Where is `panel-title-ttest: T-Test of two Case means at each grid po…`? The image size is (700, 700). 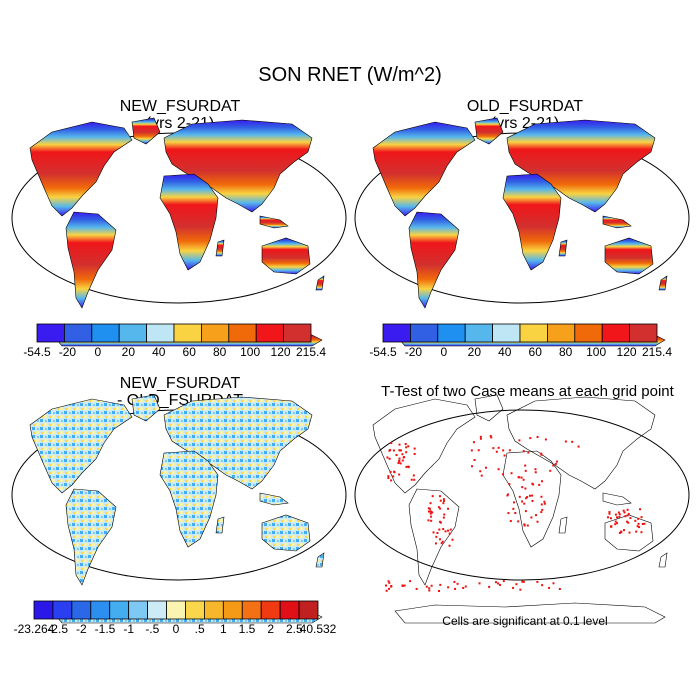 panel-title-ttest: T-Test of two Case means at each grid po… is located at coordinates (527, 391).